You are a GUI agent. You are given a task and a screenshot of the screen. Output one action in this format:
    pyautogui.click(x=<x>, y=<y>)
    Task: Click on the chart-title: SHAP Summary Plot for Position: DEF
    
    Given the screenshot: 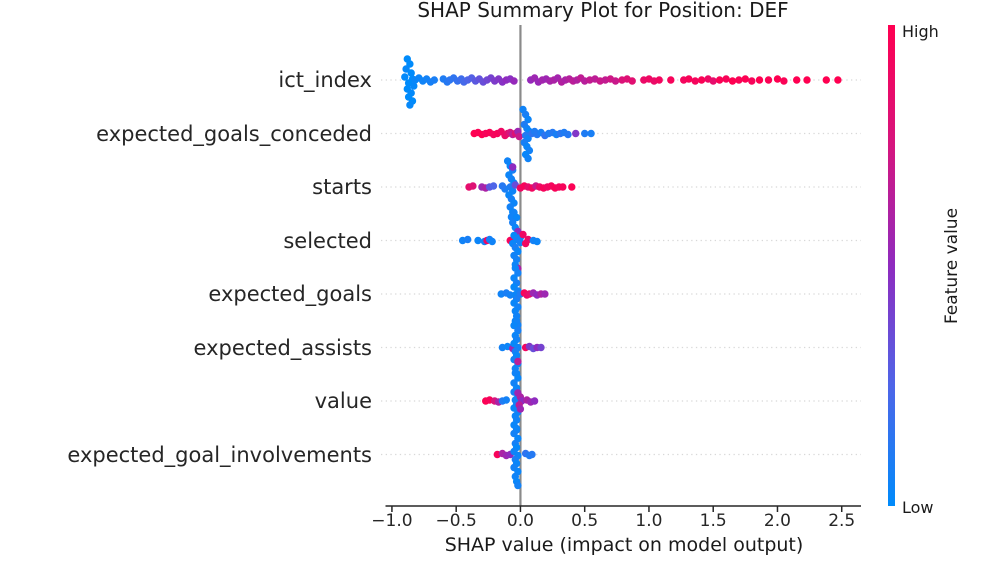 What is the action you would take?
    pyautogui.click(x=603, y=11)
    